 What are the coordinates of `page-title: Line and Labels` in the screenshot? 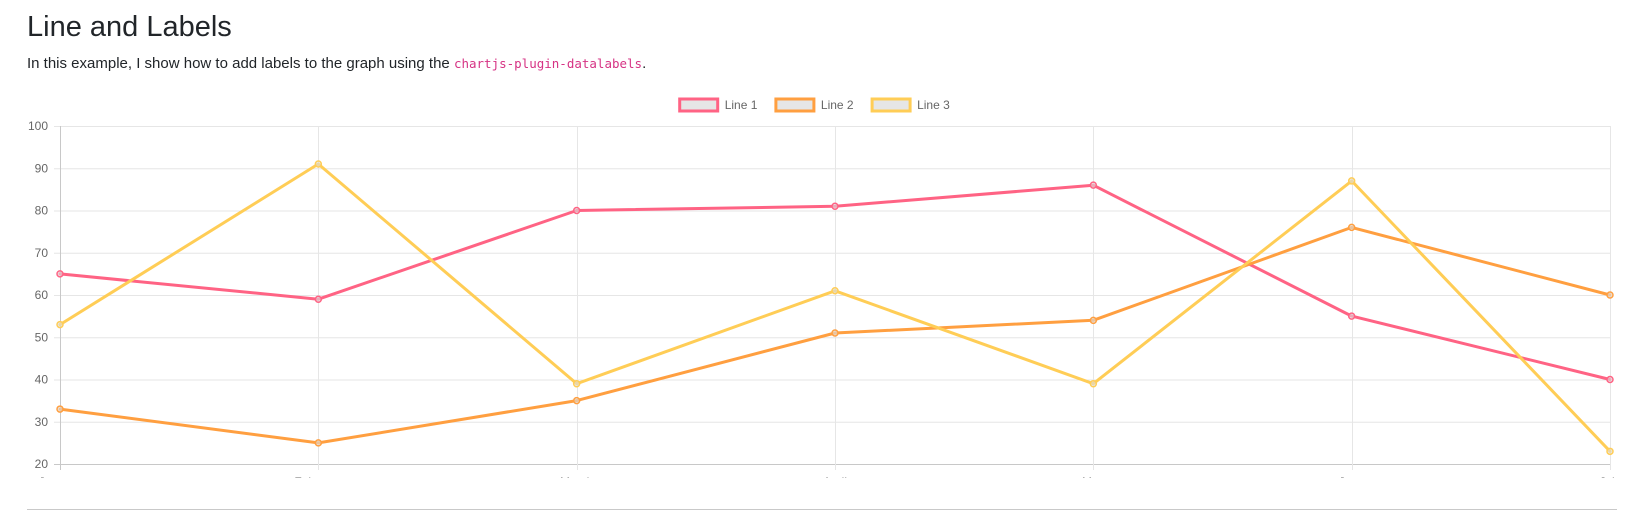 It's located at (129, 27).